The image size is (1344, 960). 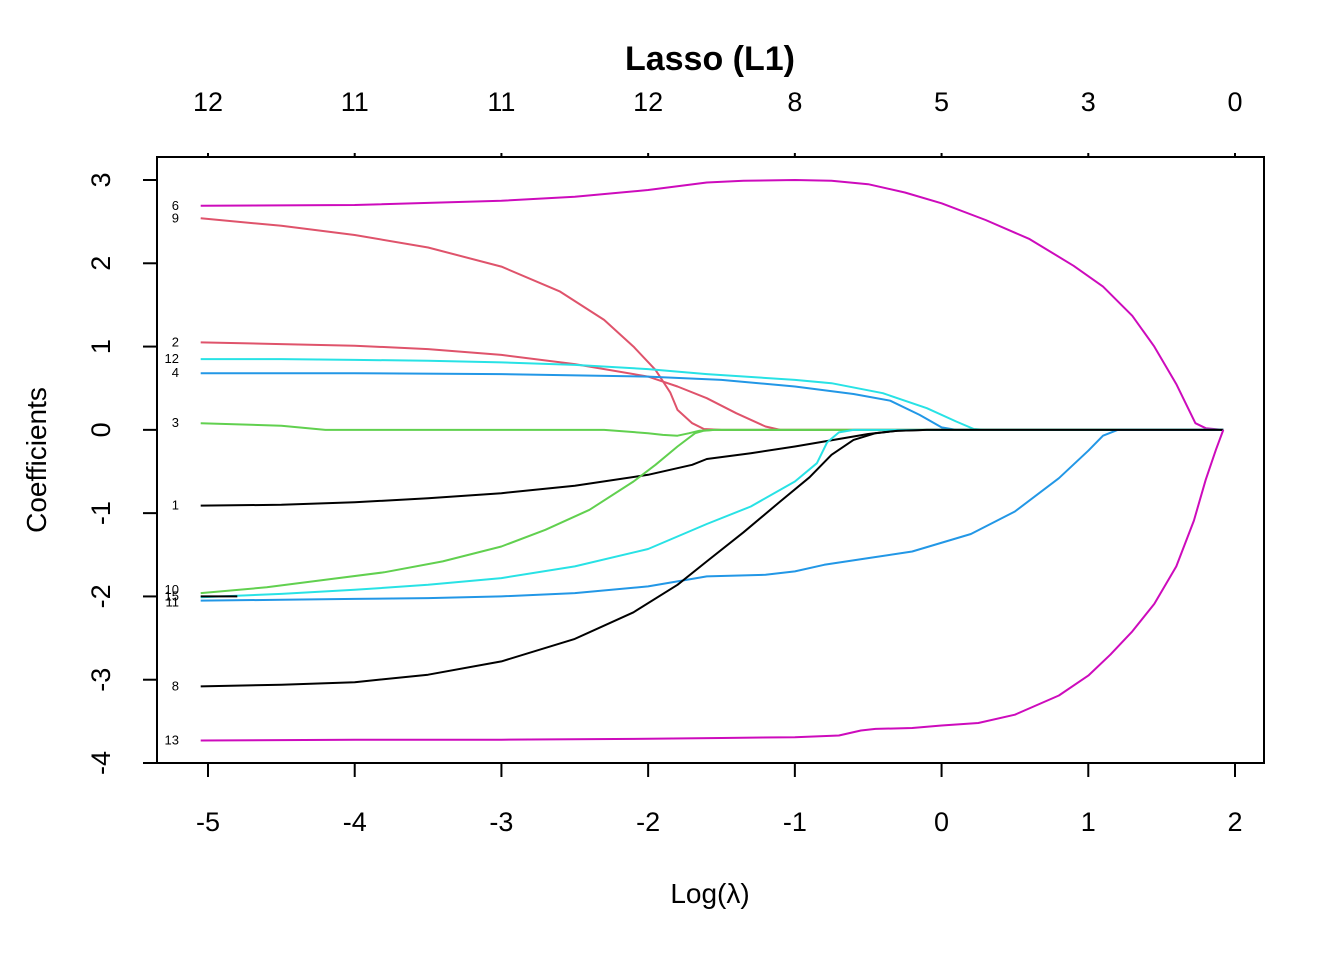 I want to click on line-label-1: 1, so click(x=175, y=505).